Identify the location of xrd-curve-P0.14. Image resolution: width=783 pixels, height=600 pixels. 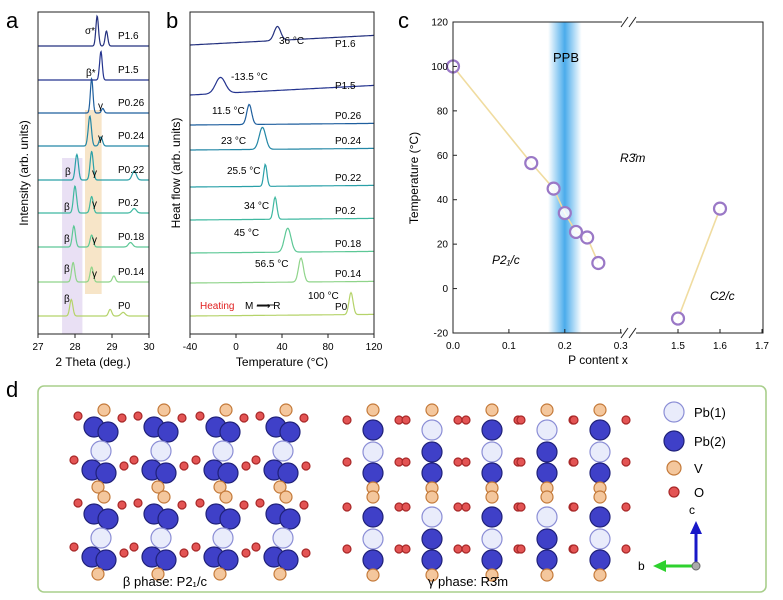
(93, 272).